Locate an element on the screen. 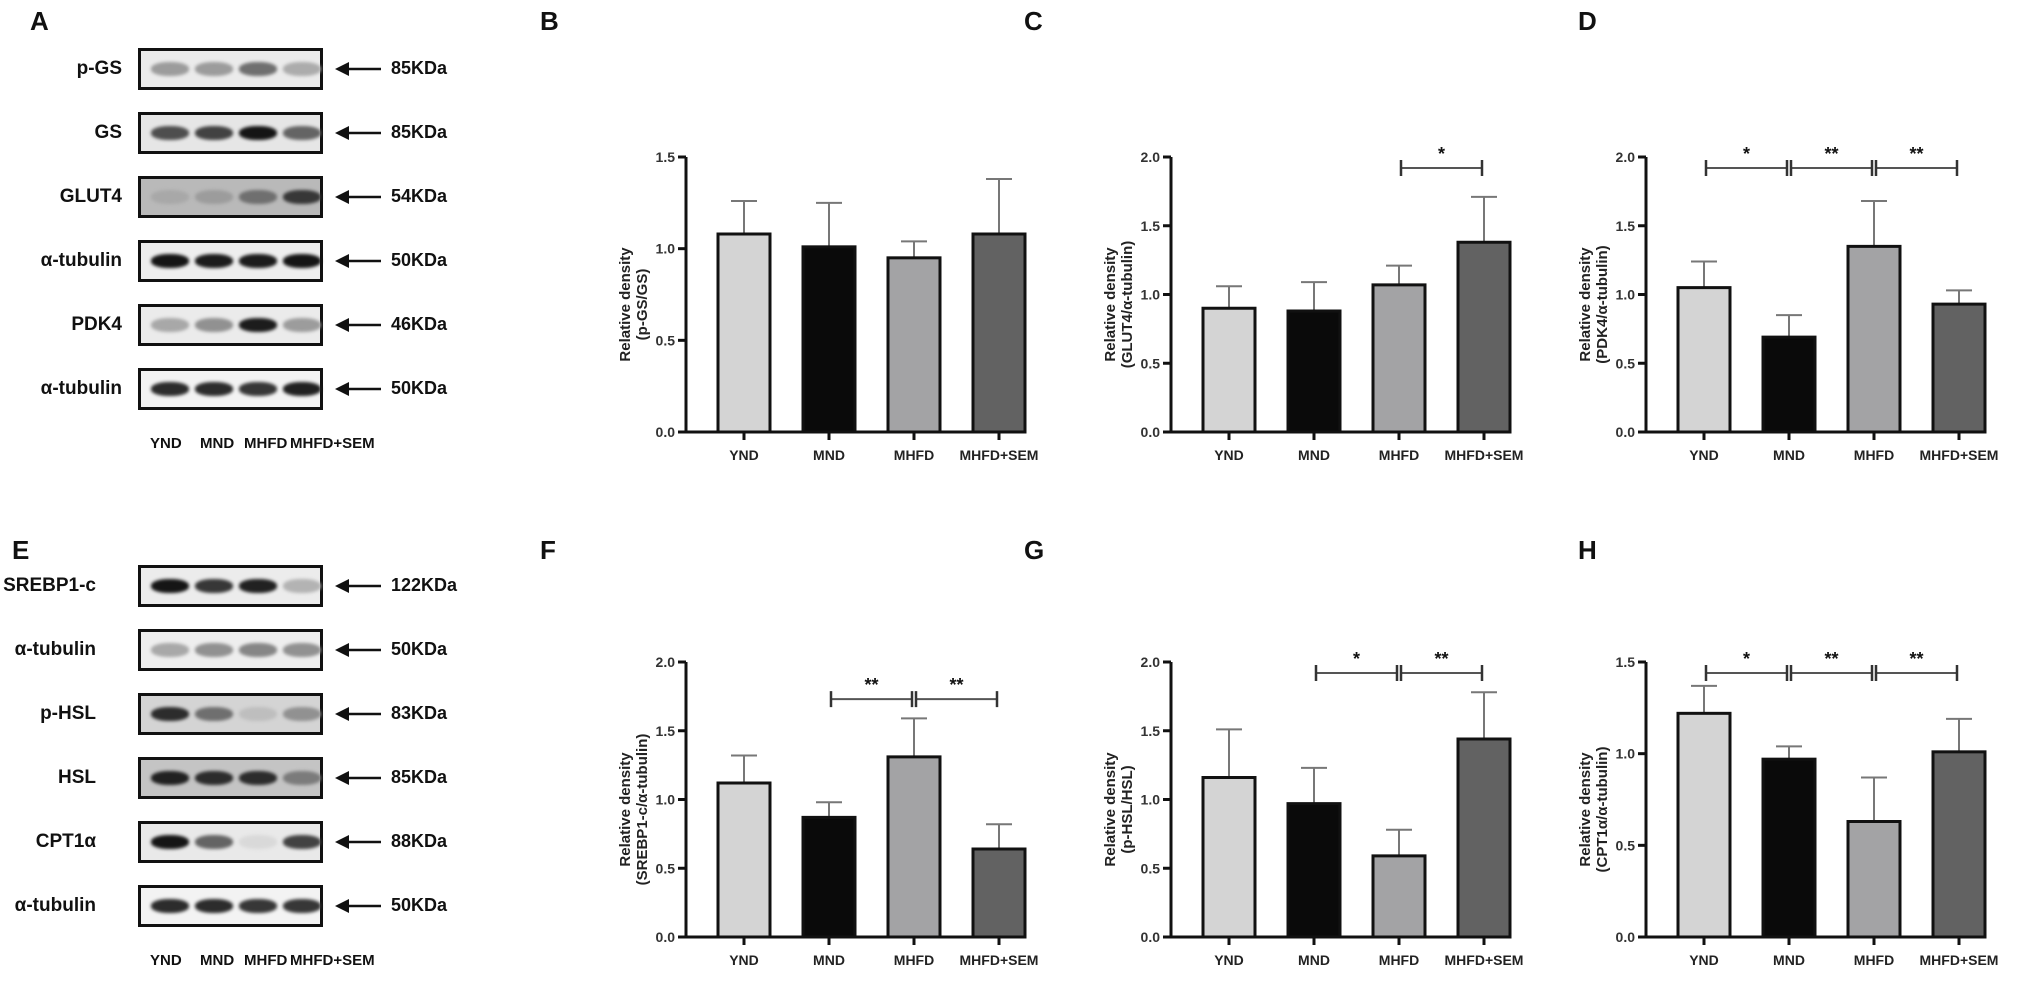  panel-label-d: D is located at coordinates (1587, 21).